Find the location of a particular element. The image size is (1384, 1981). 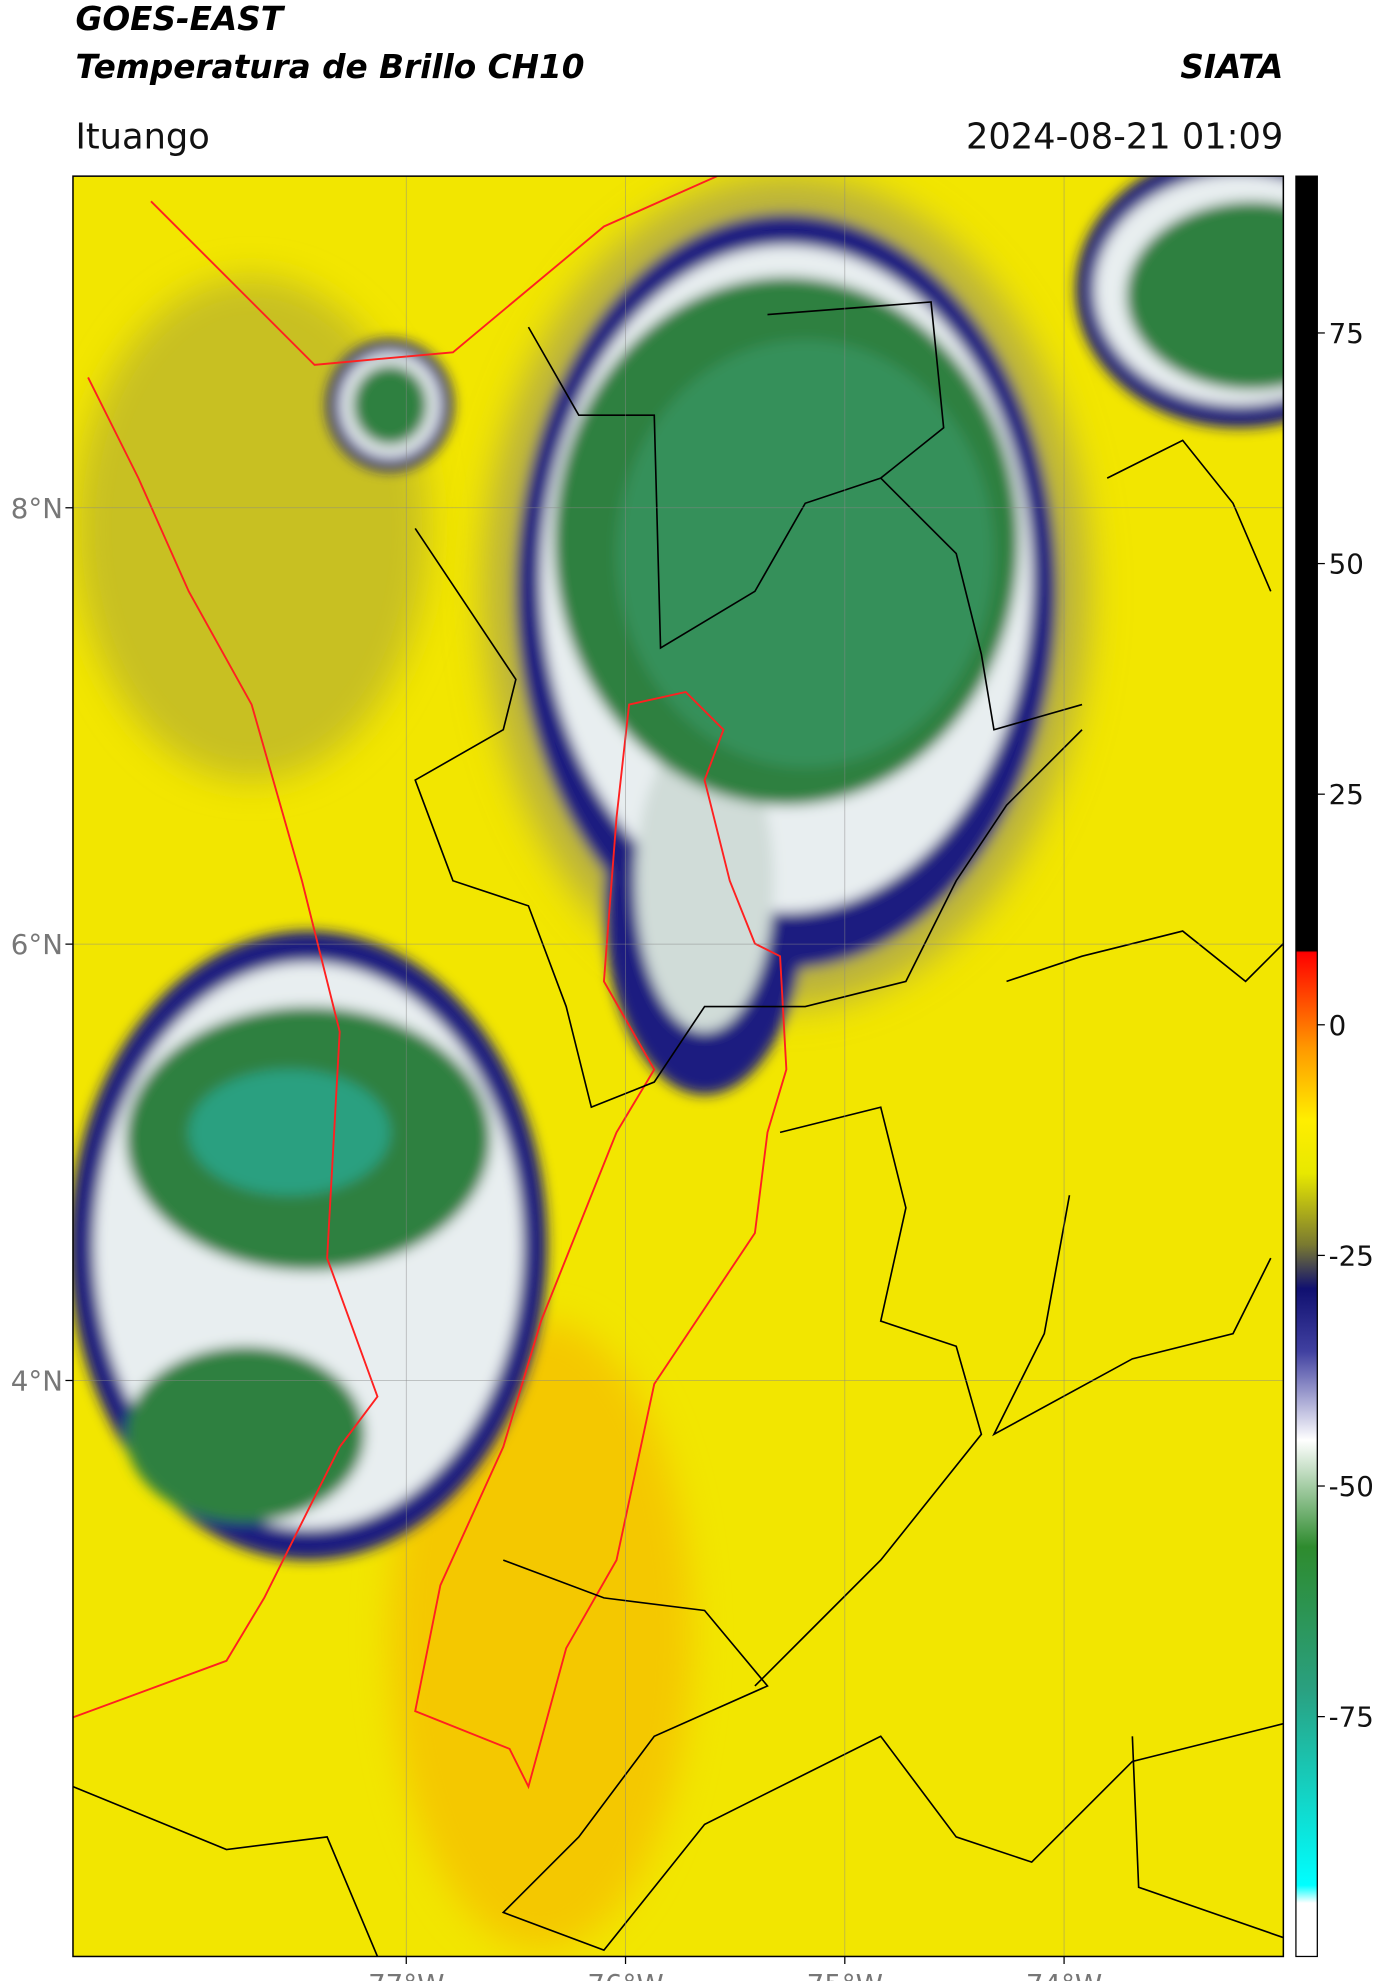

lon-tick-label: 77°W is located at coordinates (406, 1974).